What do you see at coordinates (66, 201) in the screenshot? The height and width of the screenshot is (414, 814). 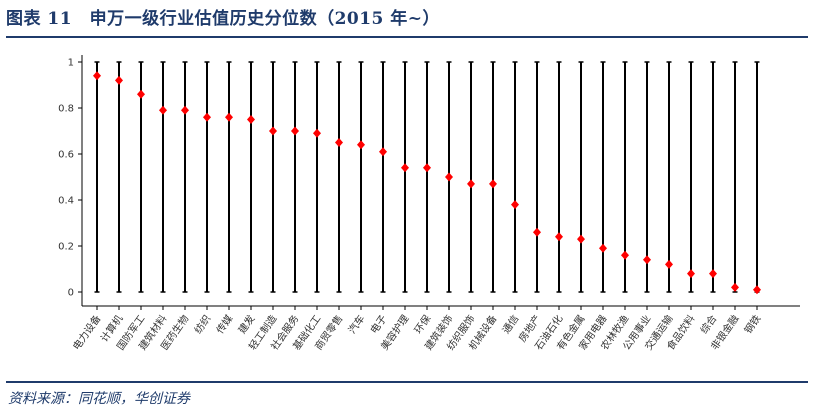 I see `y-tick-label: 0.4` at bounding box center [66, 201].